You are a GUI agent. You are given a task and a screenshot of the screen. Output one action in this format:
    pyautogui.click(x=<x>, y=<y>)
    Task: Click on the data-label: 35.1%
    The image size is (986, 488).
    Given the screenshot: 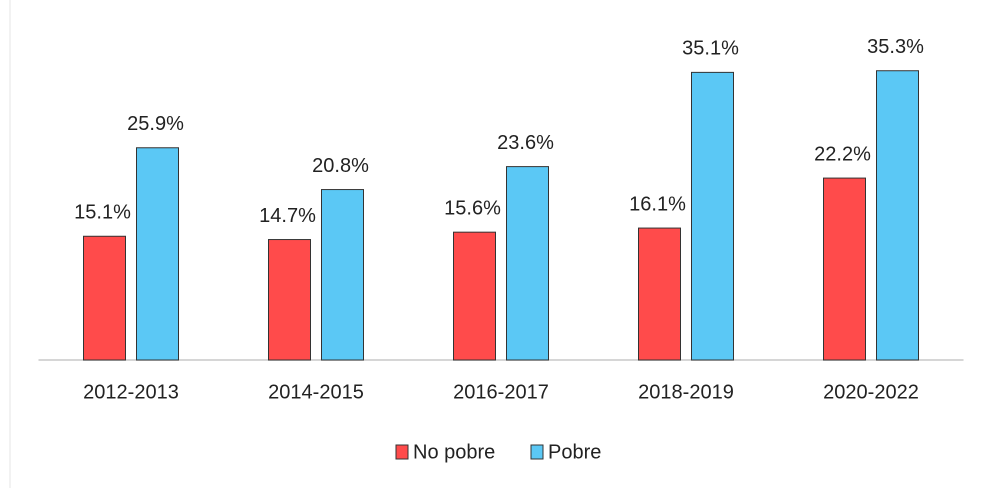 What is the action you would take?
    pyautogui.click(x=710, y=49)
    